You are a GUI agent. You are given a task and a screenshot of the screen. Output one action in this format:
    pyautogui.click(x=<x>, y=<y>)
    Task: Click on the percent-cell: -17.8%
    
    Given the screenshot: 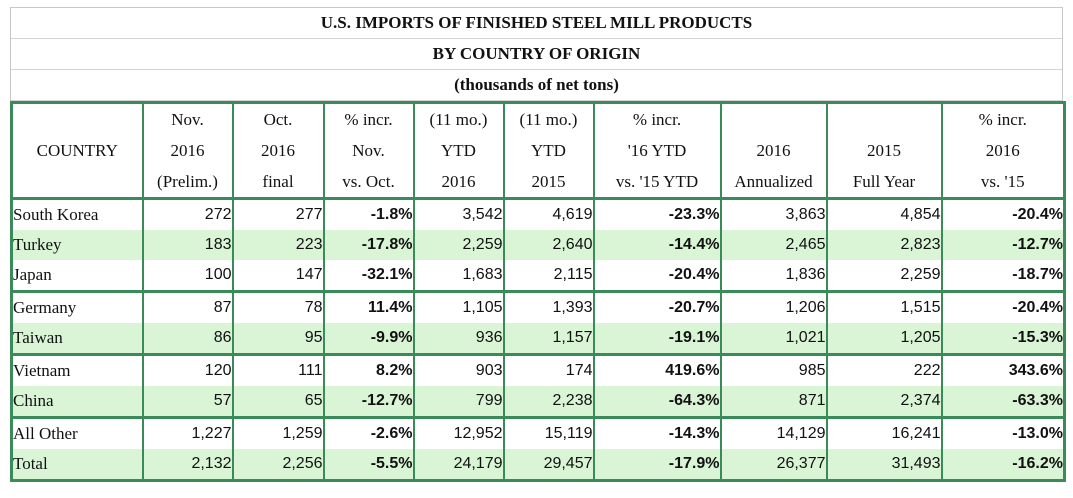 What is the action you would take?
    pyautogui.click(x=368, y=245)
    